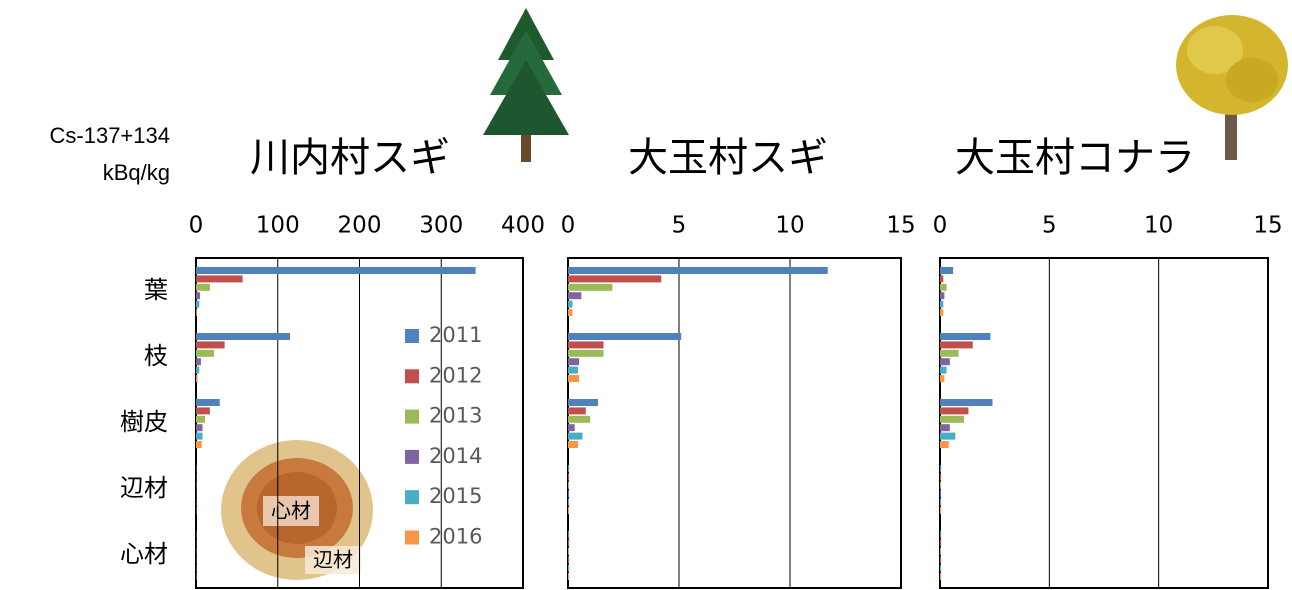 The width and height of the screenshot is (1292, 590). I want to click on annotation: 心材, so click(291, 511).